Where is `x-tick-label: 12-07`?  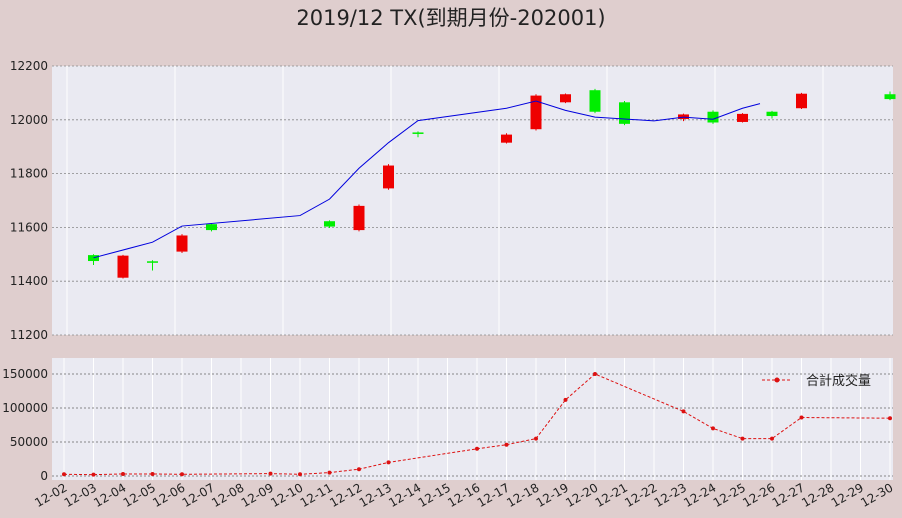 x-tick-label: 12-07 is located at coordinates (198, 495).